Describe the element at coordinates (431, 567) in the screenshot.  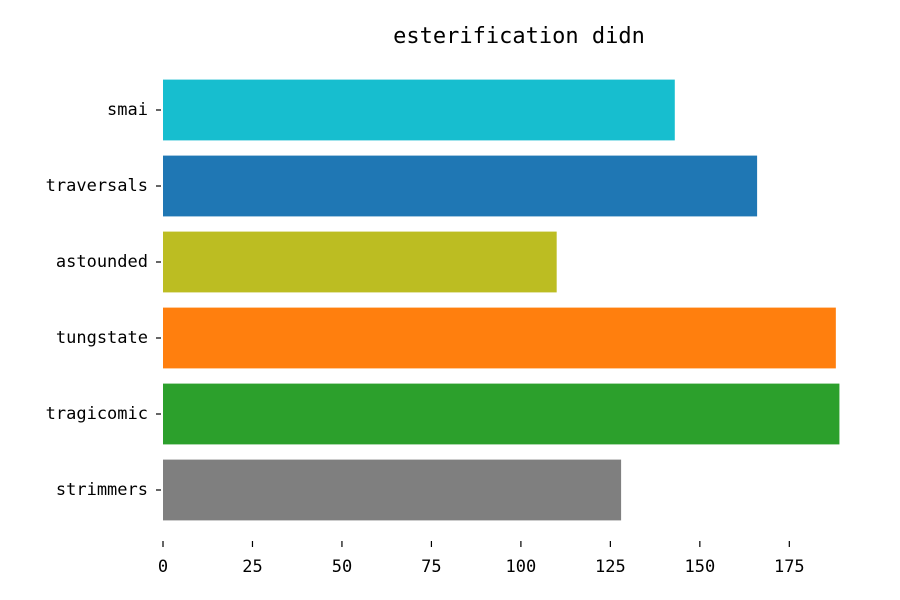
I see `x-tick-label: 75` at that location.